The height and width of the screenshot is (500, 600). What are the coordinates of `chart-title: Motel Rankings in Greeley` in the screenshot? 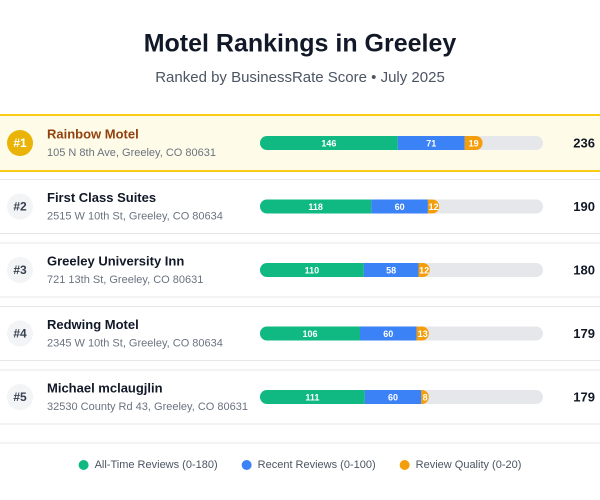 It's located at (300, 44).